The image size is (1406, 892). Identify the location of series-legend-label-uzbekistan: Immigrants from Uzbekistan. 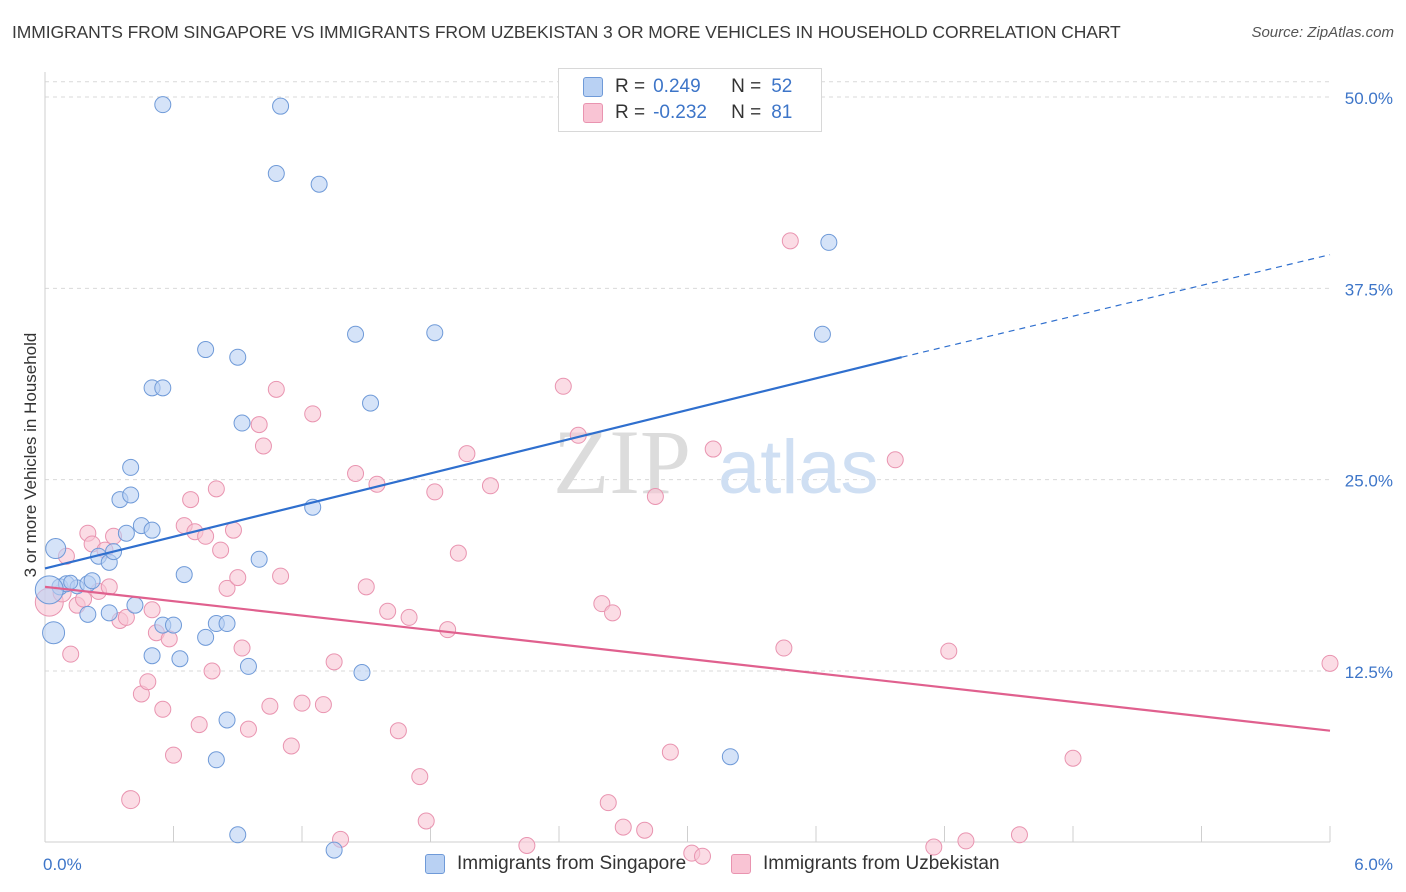
(881, 863).